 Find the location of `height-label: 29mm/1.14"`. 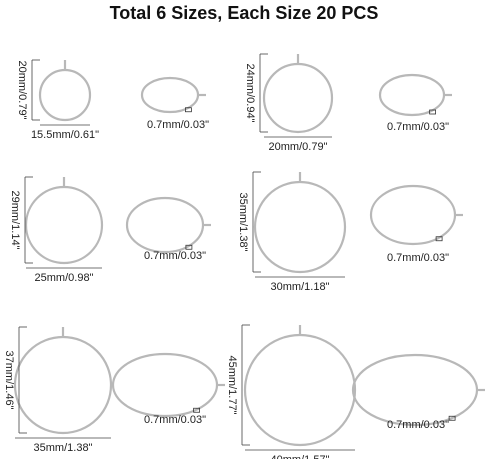

height-label: 29mm/1.14" is located at coordinates (15, 220).